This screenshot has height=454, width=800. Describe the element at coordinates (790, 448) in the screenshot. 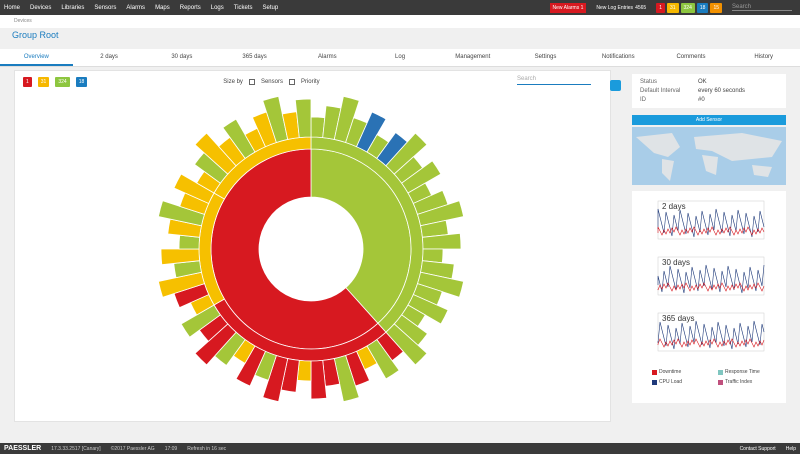

I see `footer-help: Help` at that location.